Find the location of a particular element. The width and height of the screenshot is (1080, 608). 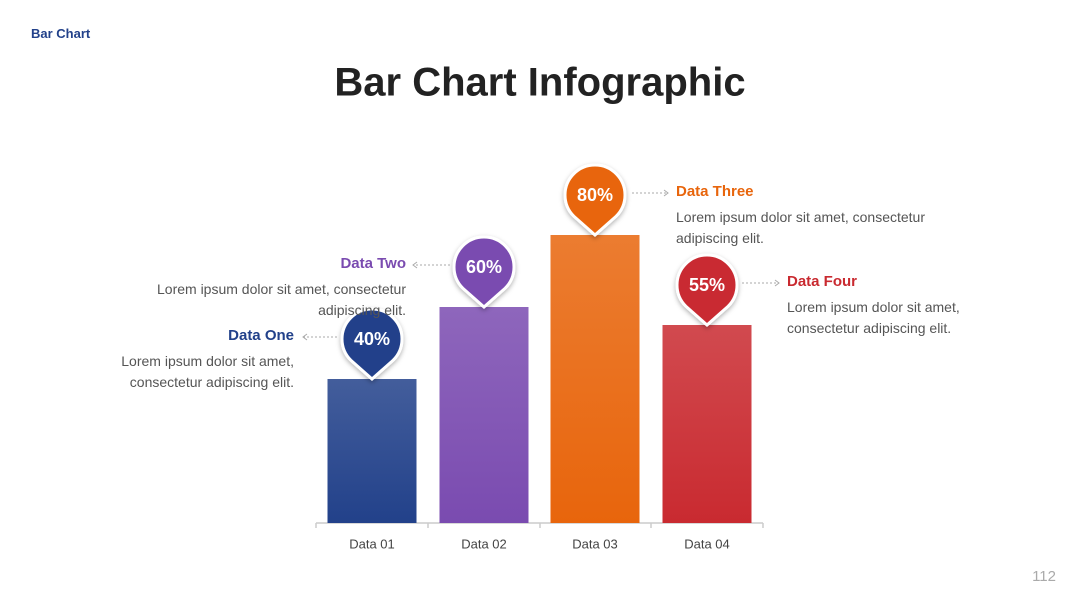

callout-title: Data Three is located at coordinates (715, 191).